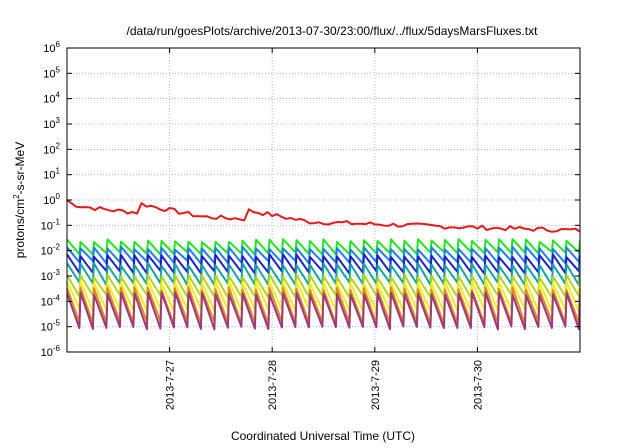 This screenshot has width=640, height=448. What do you see at coordinates (58, 120) in the screenshot?
I see `y-tick-exp: 3` at bounding box center [58, 120].